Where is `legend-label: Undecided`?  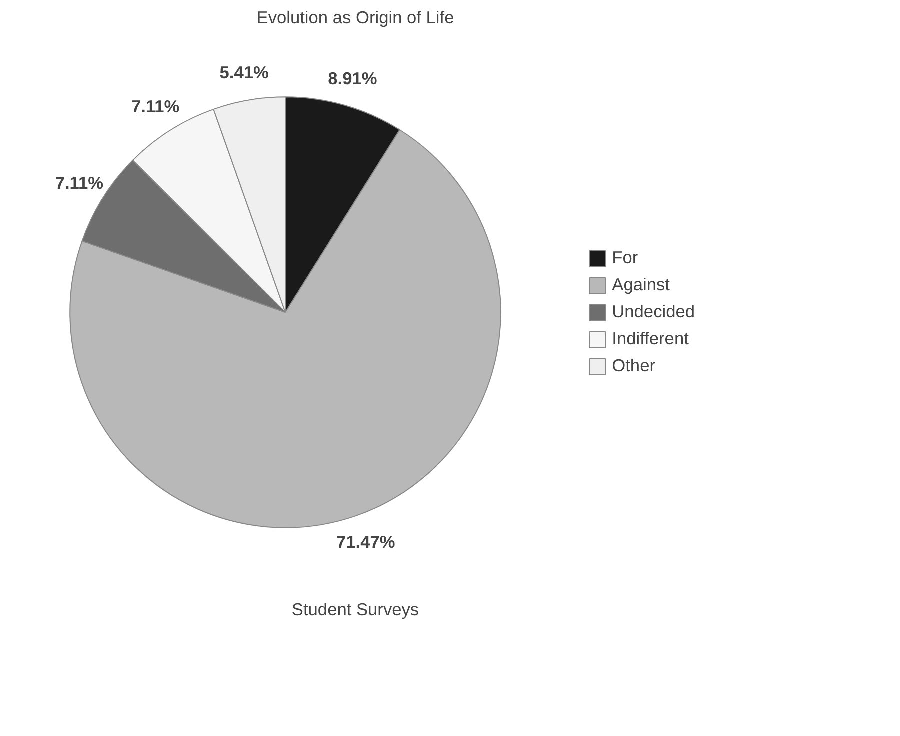 legend-label: Undecided is located at coordinates (653, 312).